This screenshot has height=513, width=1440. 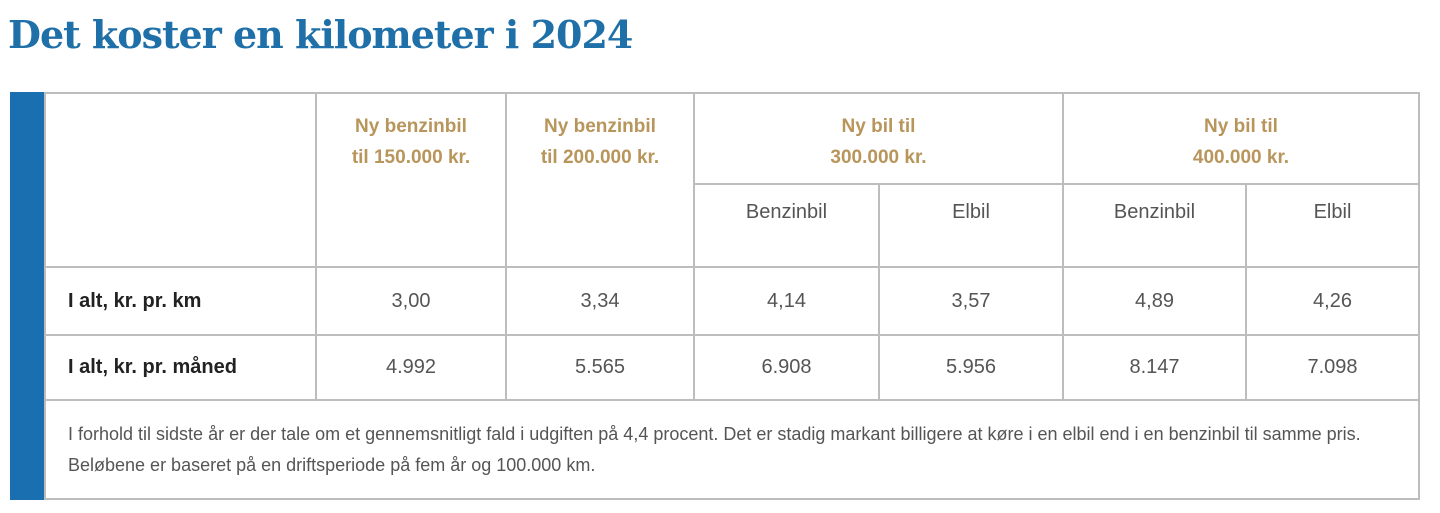 What do you see at coordinates (411, 367) in the screenshot?
I see `cell-value: 4.992` at bounding box center [411, 367].